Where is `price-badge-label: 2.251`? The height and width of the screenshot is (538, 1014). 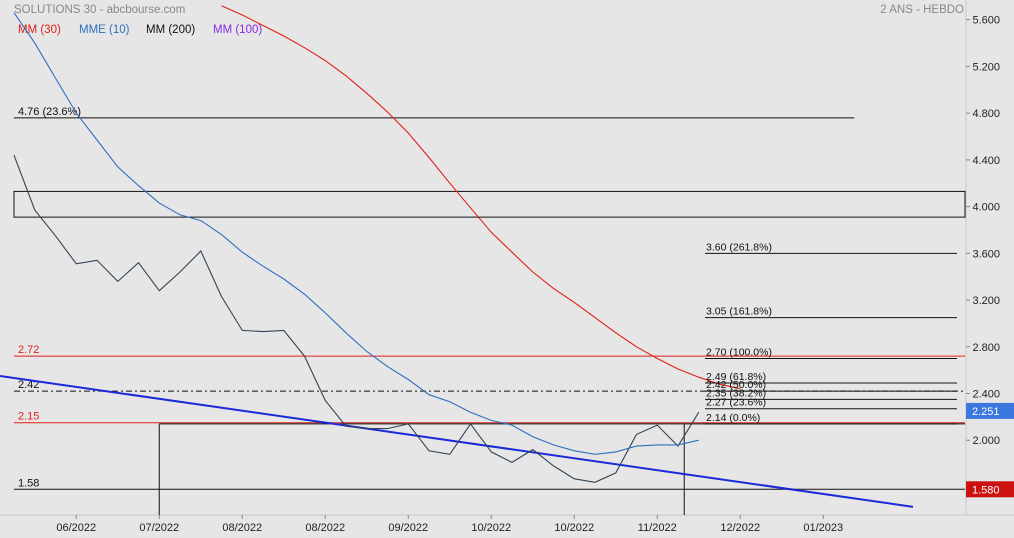
price-badge-label: 2.251 is located at coordinates (986, 412).